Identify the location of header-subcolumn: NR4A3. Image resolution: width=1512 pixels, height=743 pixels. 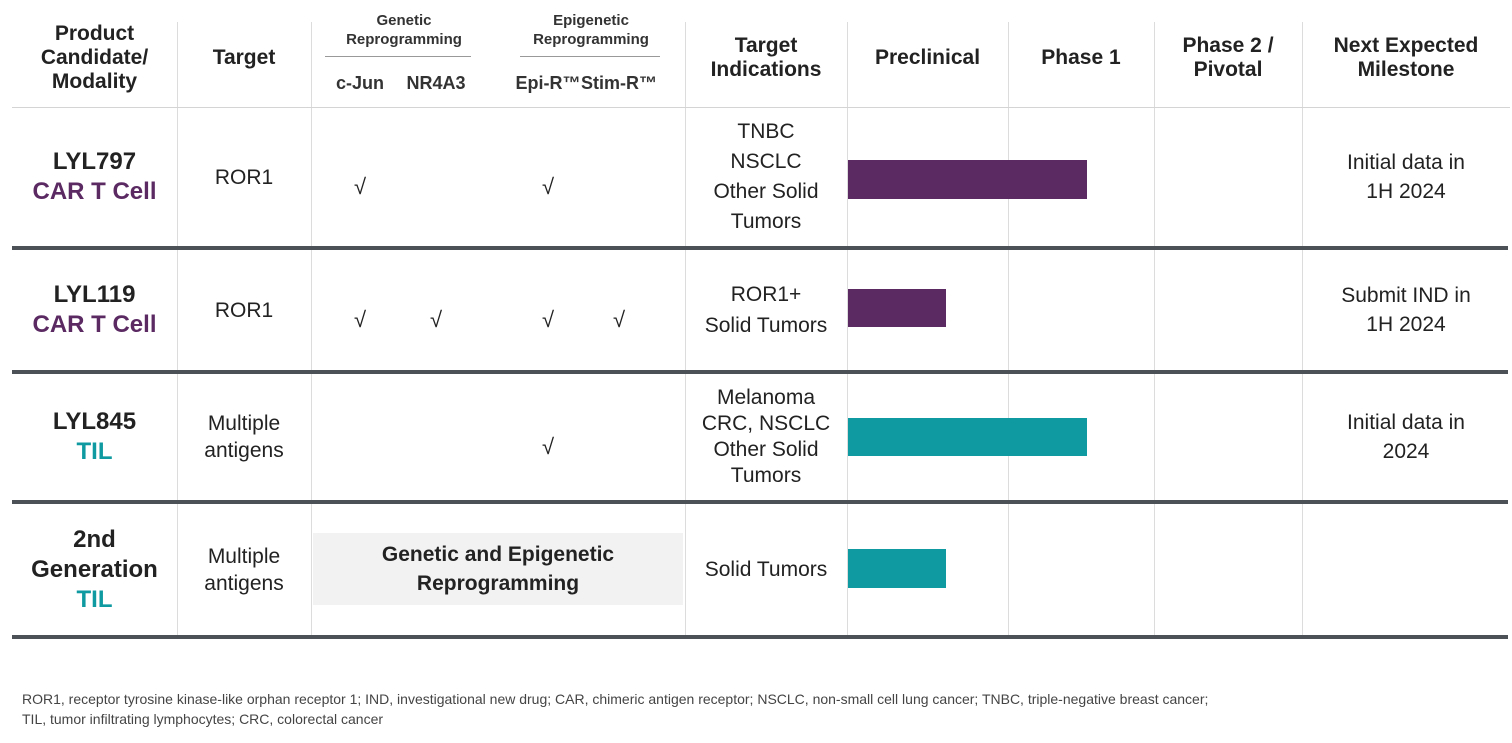
(436, 82).